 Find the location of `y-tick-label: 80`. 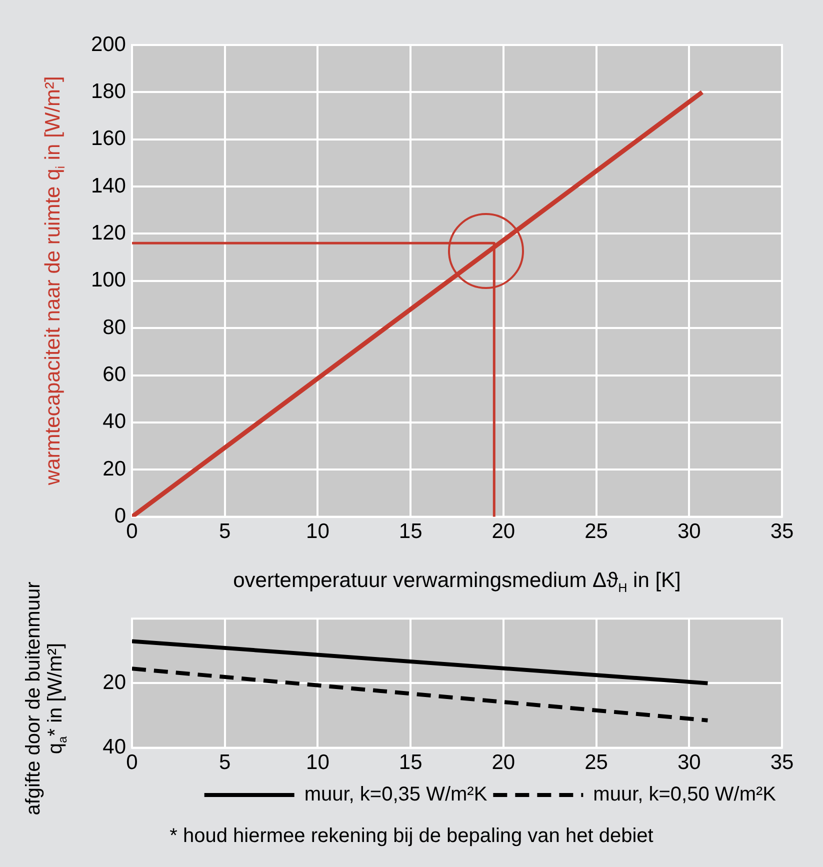

y-tick-label: 80 is located at coordinates (114, 327).